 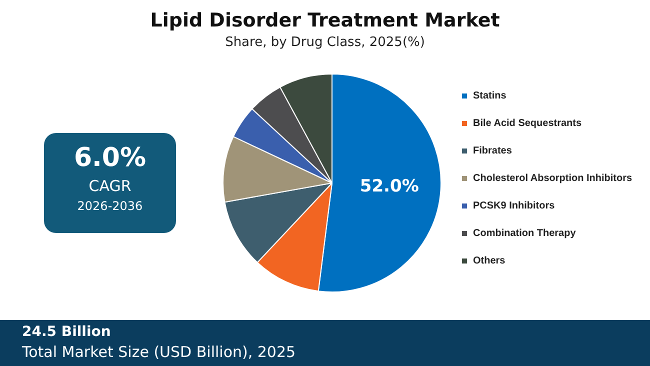 What do you see at coordinates (325, 21) in the screenshot?
I see `chart-title: Lipid Disorder Treatment Market` at bounding box center [325, 21].